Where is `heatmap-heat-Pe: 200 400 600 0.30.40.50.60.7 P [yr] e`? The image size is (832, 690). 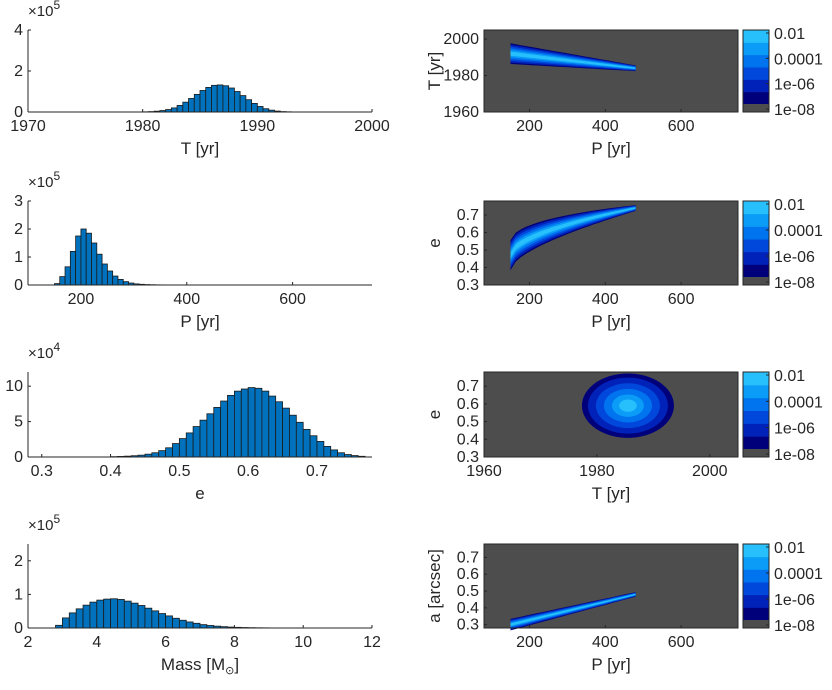
heatmap-heat-Pe: 200 400 600 0.30.40.50.60.7 P [yr] e is located at coordinates (582, 265).